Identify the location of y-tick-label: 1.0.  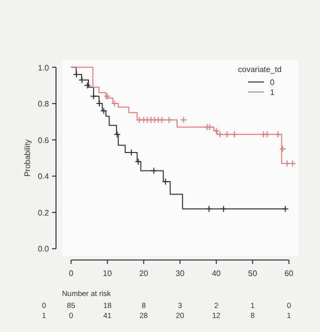
(44, 67).